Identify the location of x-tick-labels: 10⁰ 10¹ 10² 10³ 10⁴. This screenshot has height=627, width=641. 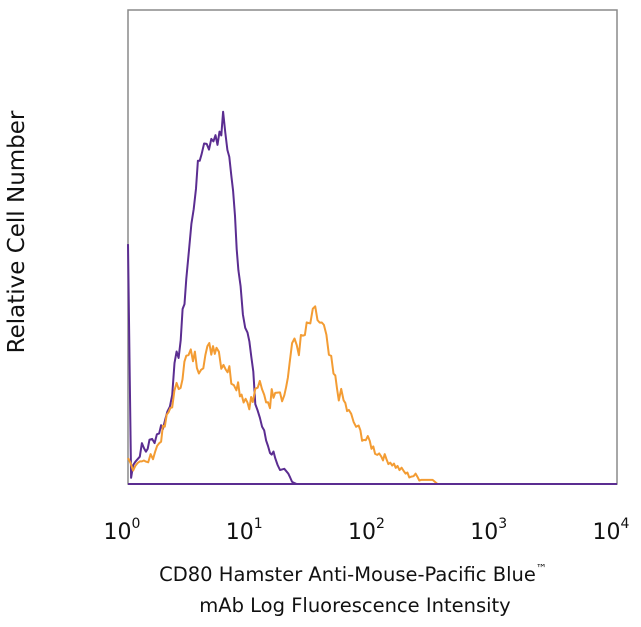
(367, 530).